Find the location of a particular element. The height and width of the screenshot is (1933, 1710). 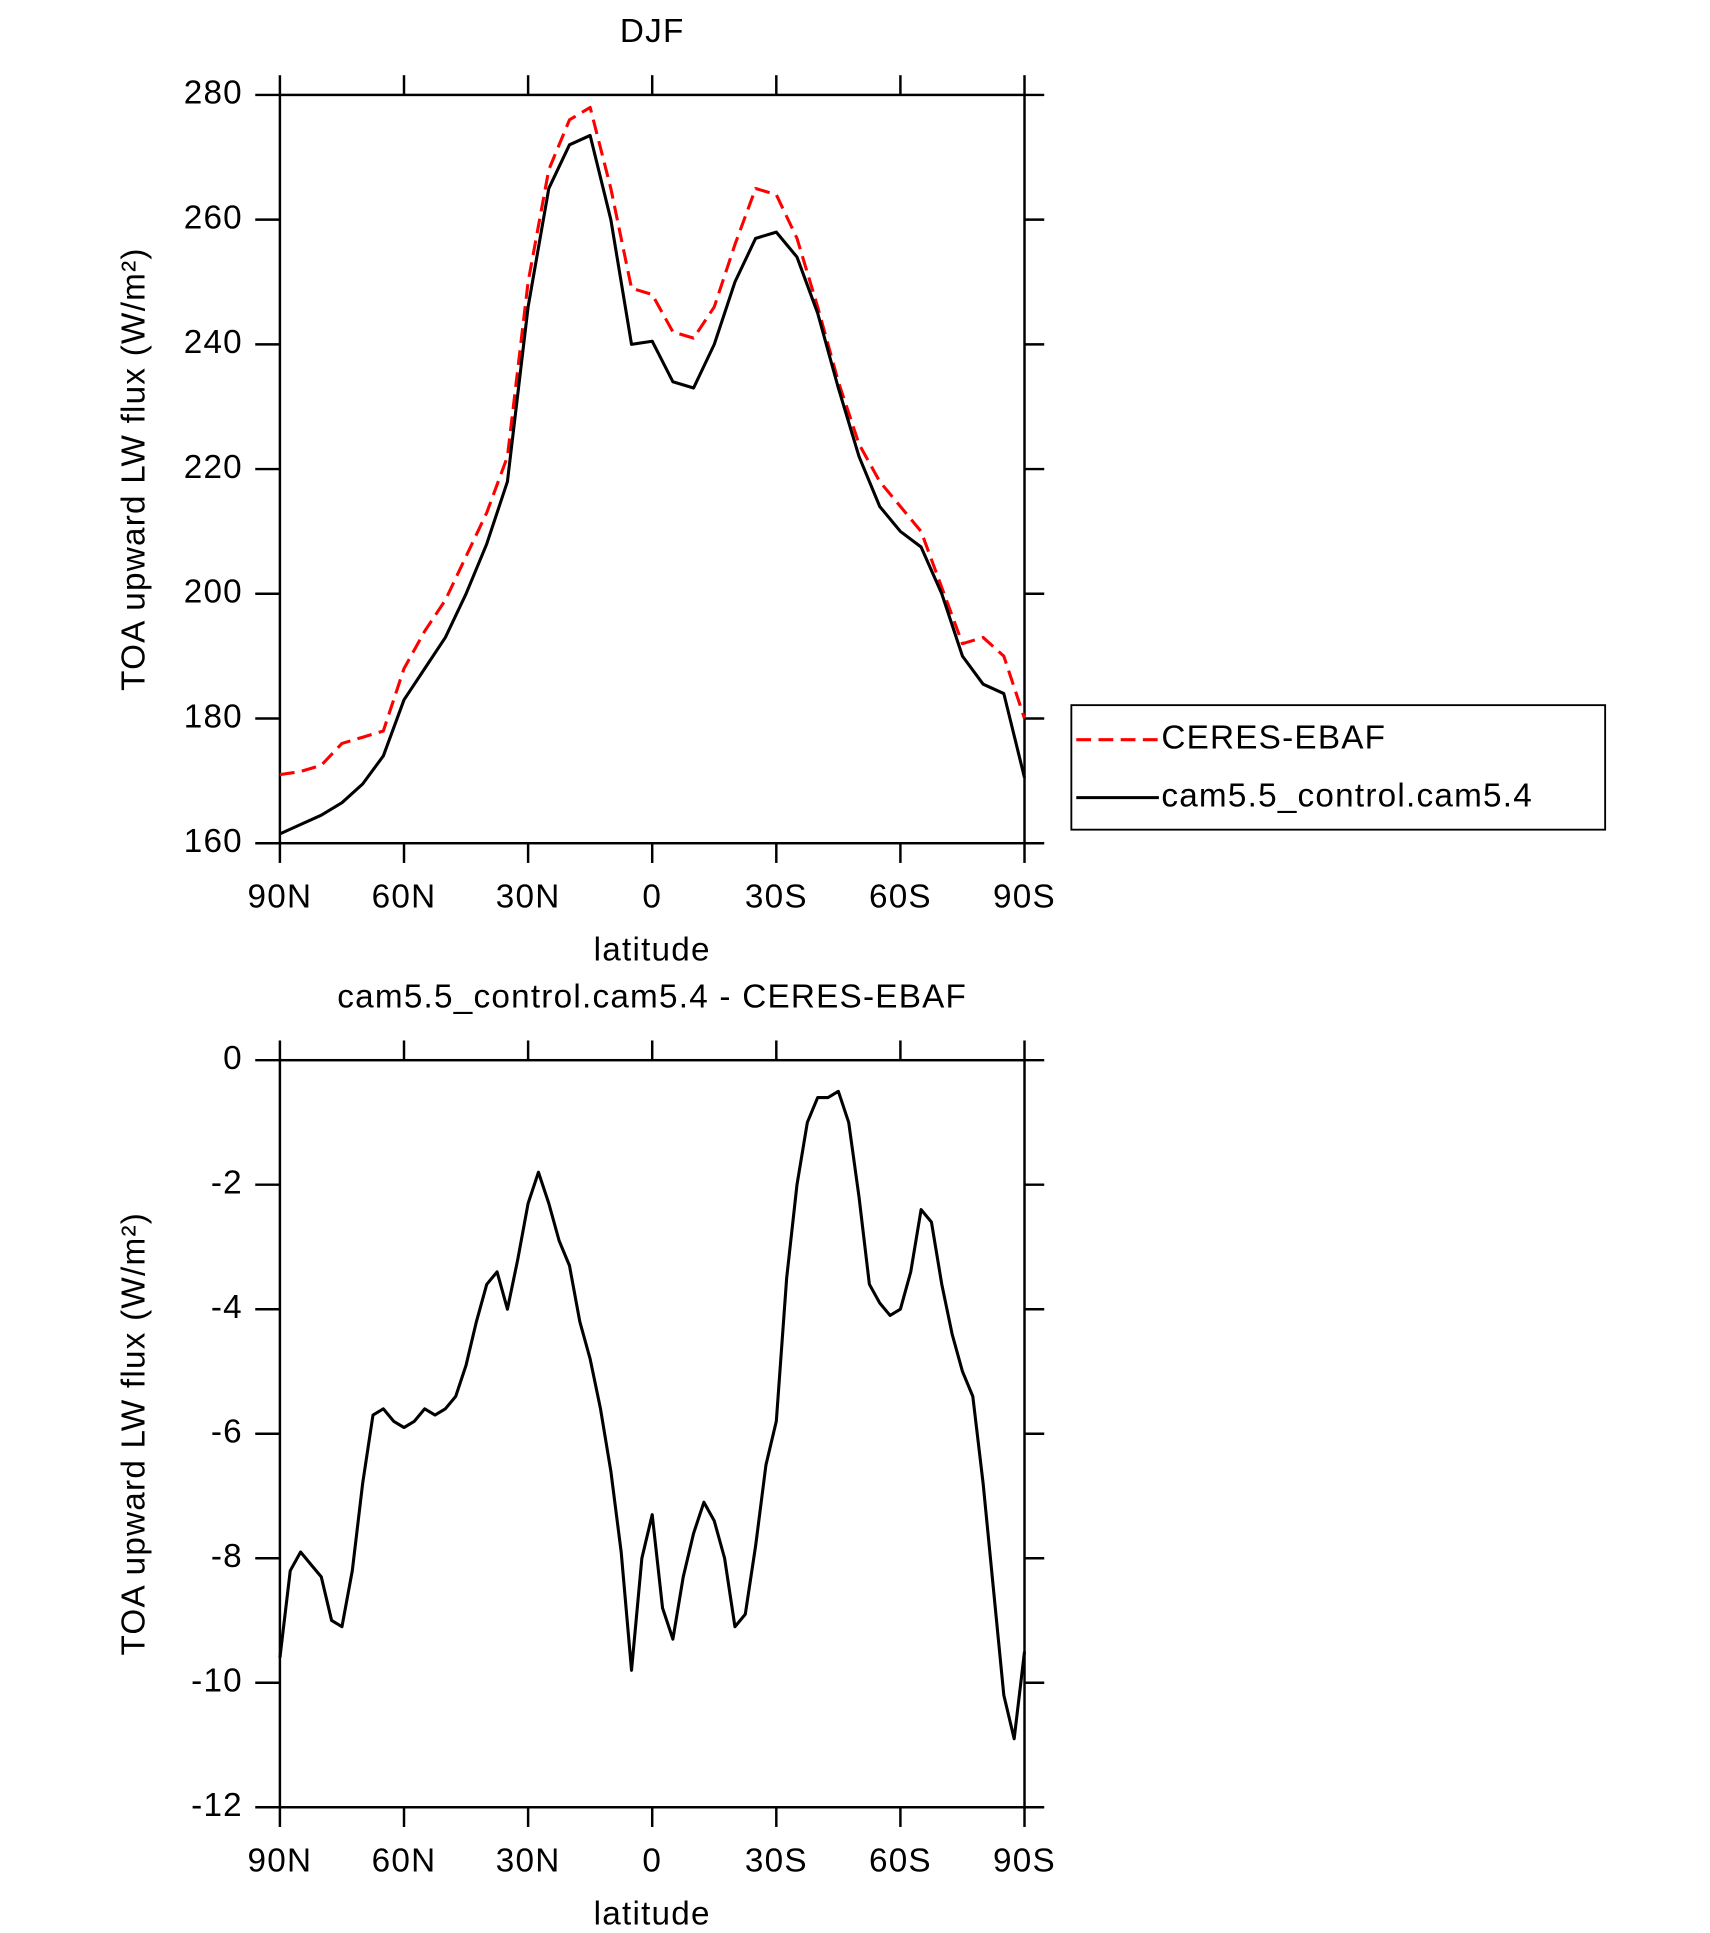

data-line is located at coordinates (652, 1415).